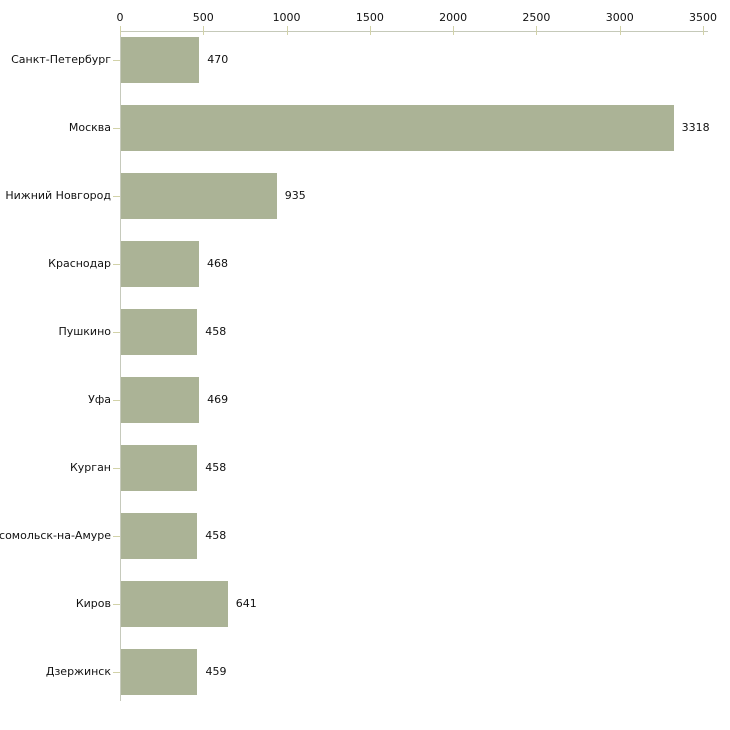  I want to click on x-tick-label: 3500, so click(703, 17).